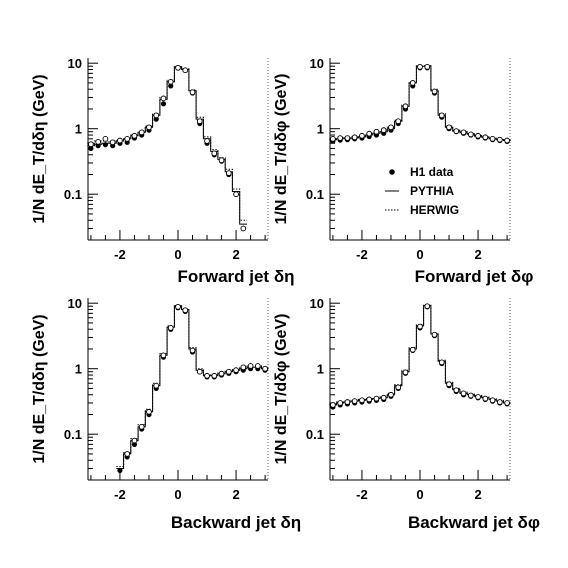 This screenshot has height=568, width=568. What do you see at coordinates (78, 369) in the screenshot?
I see `panel-bottom-left-ytick-label: 1` at bounding box center [78, 369].